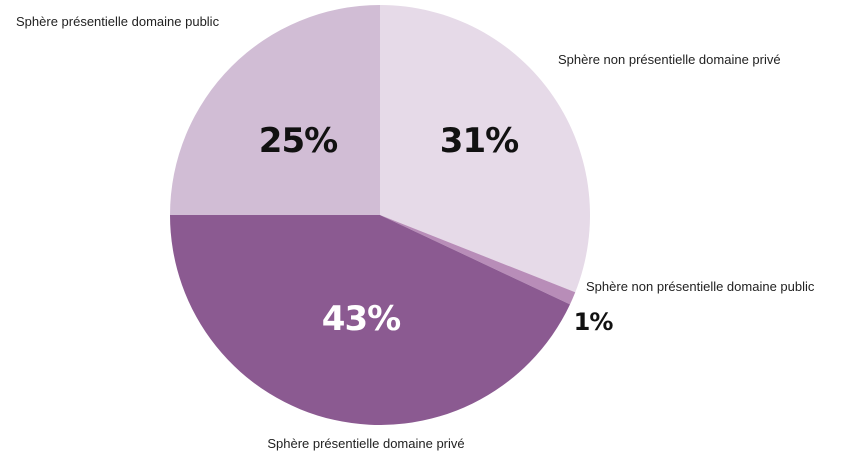 This screenshot has height=460, width=859. What do you see at coordinates (298, 141) in the screenshot?
I see `value-label-sphere-presentielle-domaine-public: 25%` at bounding box center [298, 141].